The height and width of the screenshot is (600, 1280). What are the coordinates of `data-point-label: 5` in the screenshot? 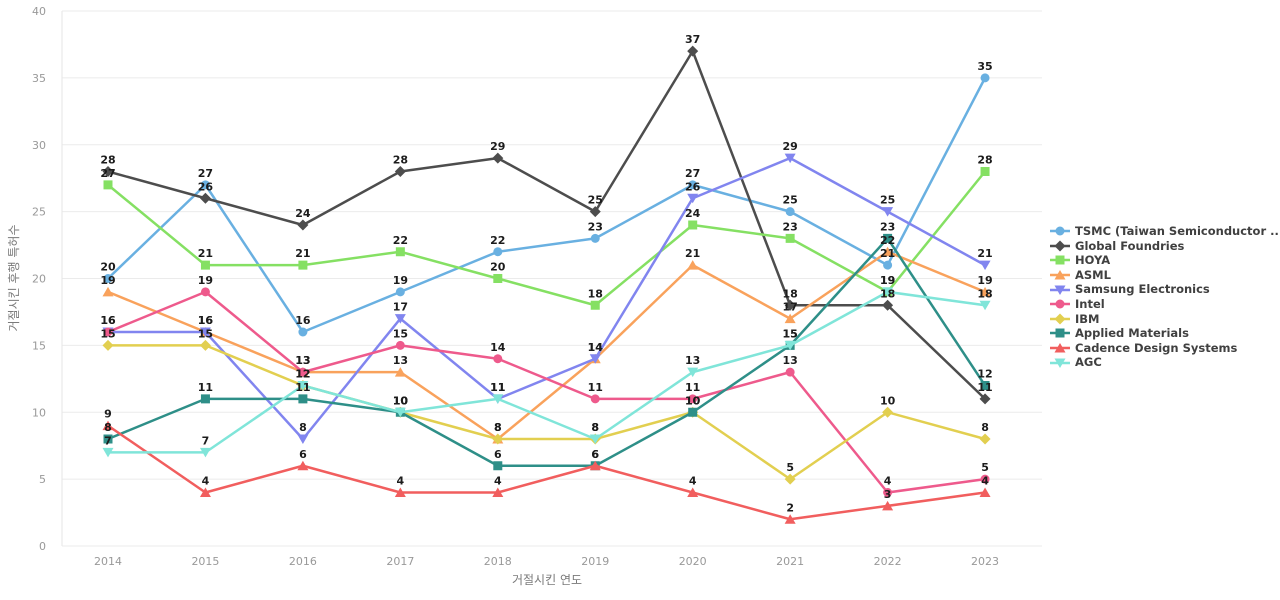 It's located at (985, 467).